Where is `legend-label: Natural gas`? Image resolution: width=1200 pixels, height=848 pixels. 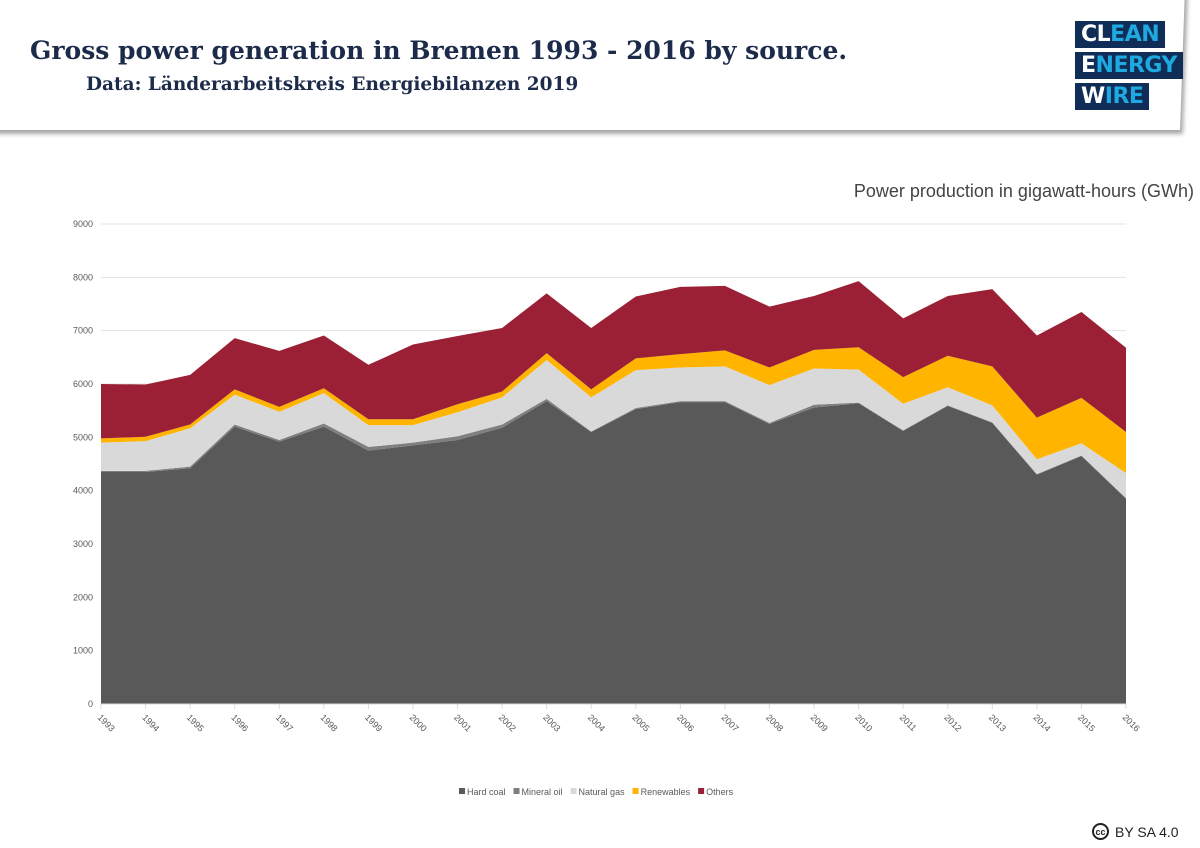 legend-label: Natural gas is located at coordinates (602, 792).